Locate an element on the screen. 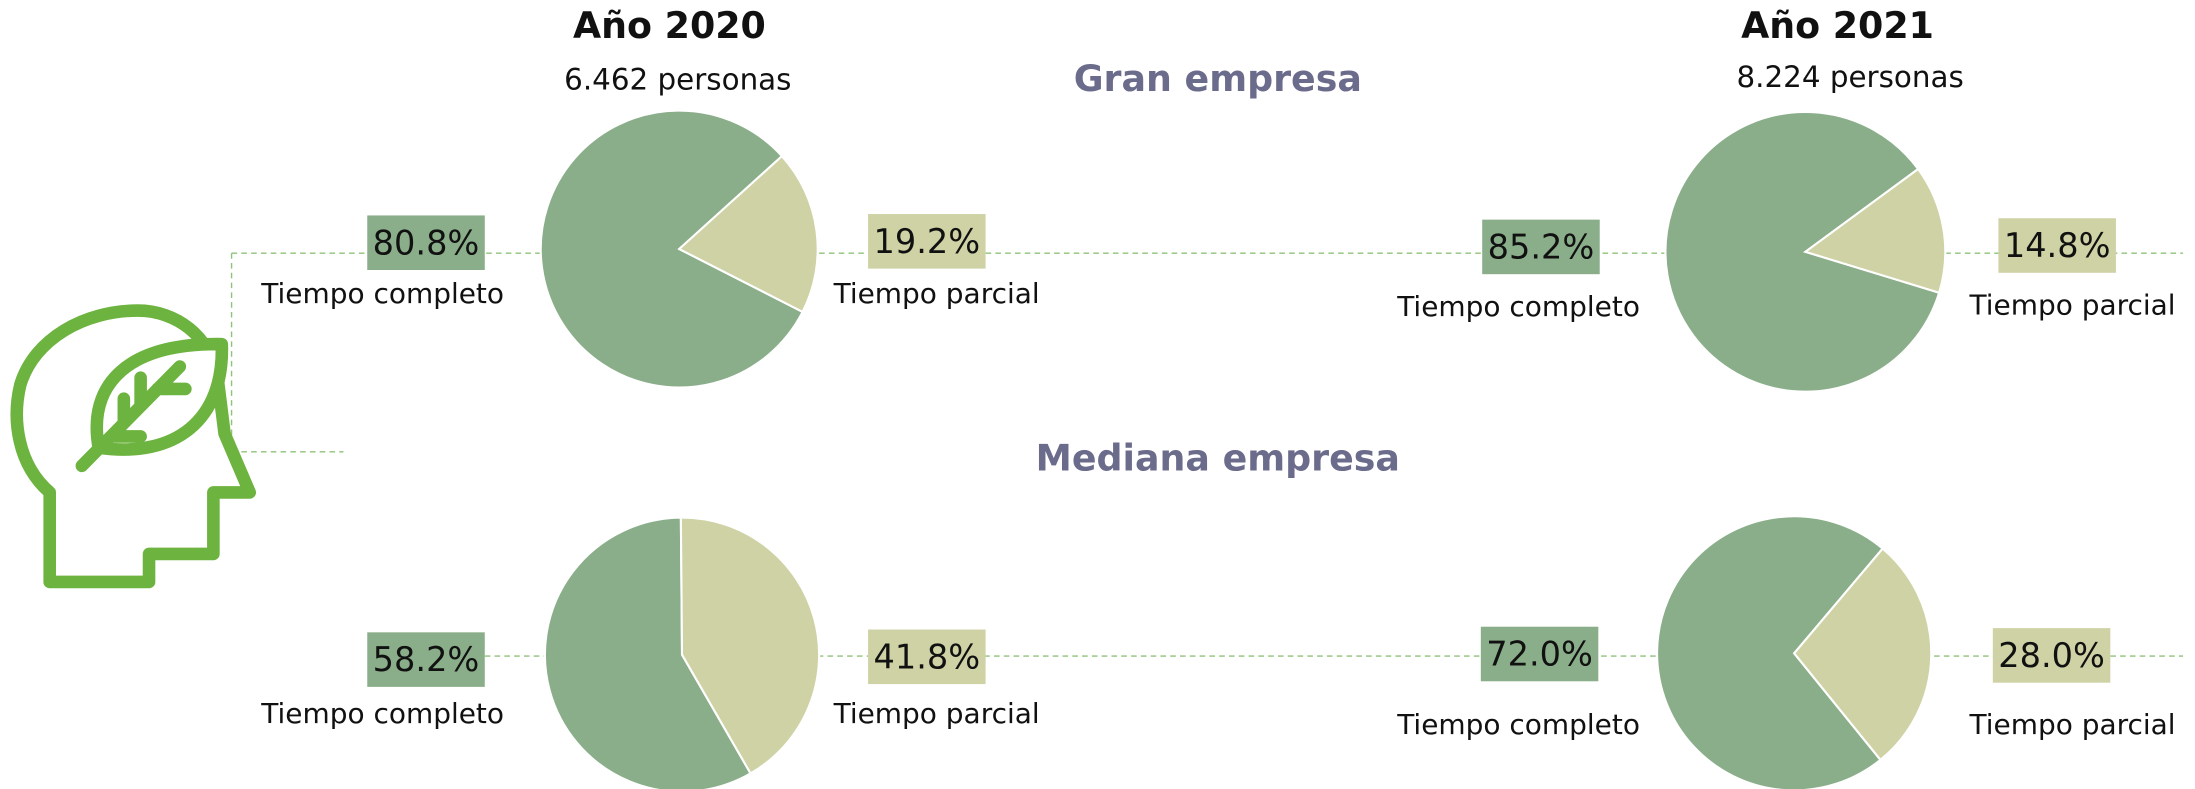 This screenshot has height=789, width=2195. column-title: Año 2021 is located at coordinates (1837, 25).